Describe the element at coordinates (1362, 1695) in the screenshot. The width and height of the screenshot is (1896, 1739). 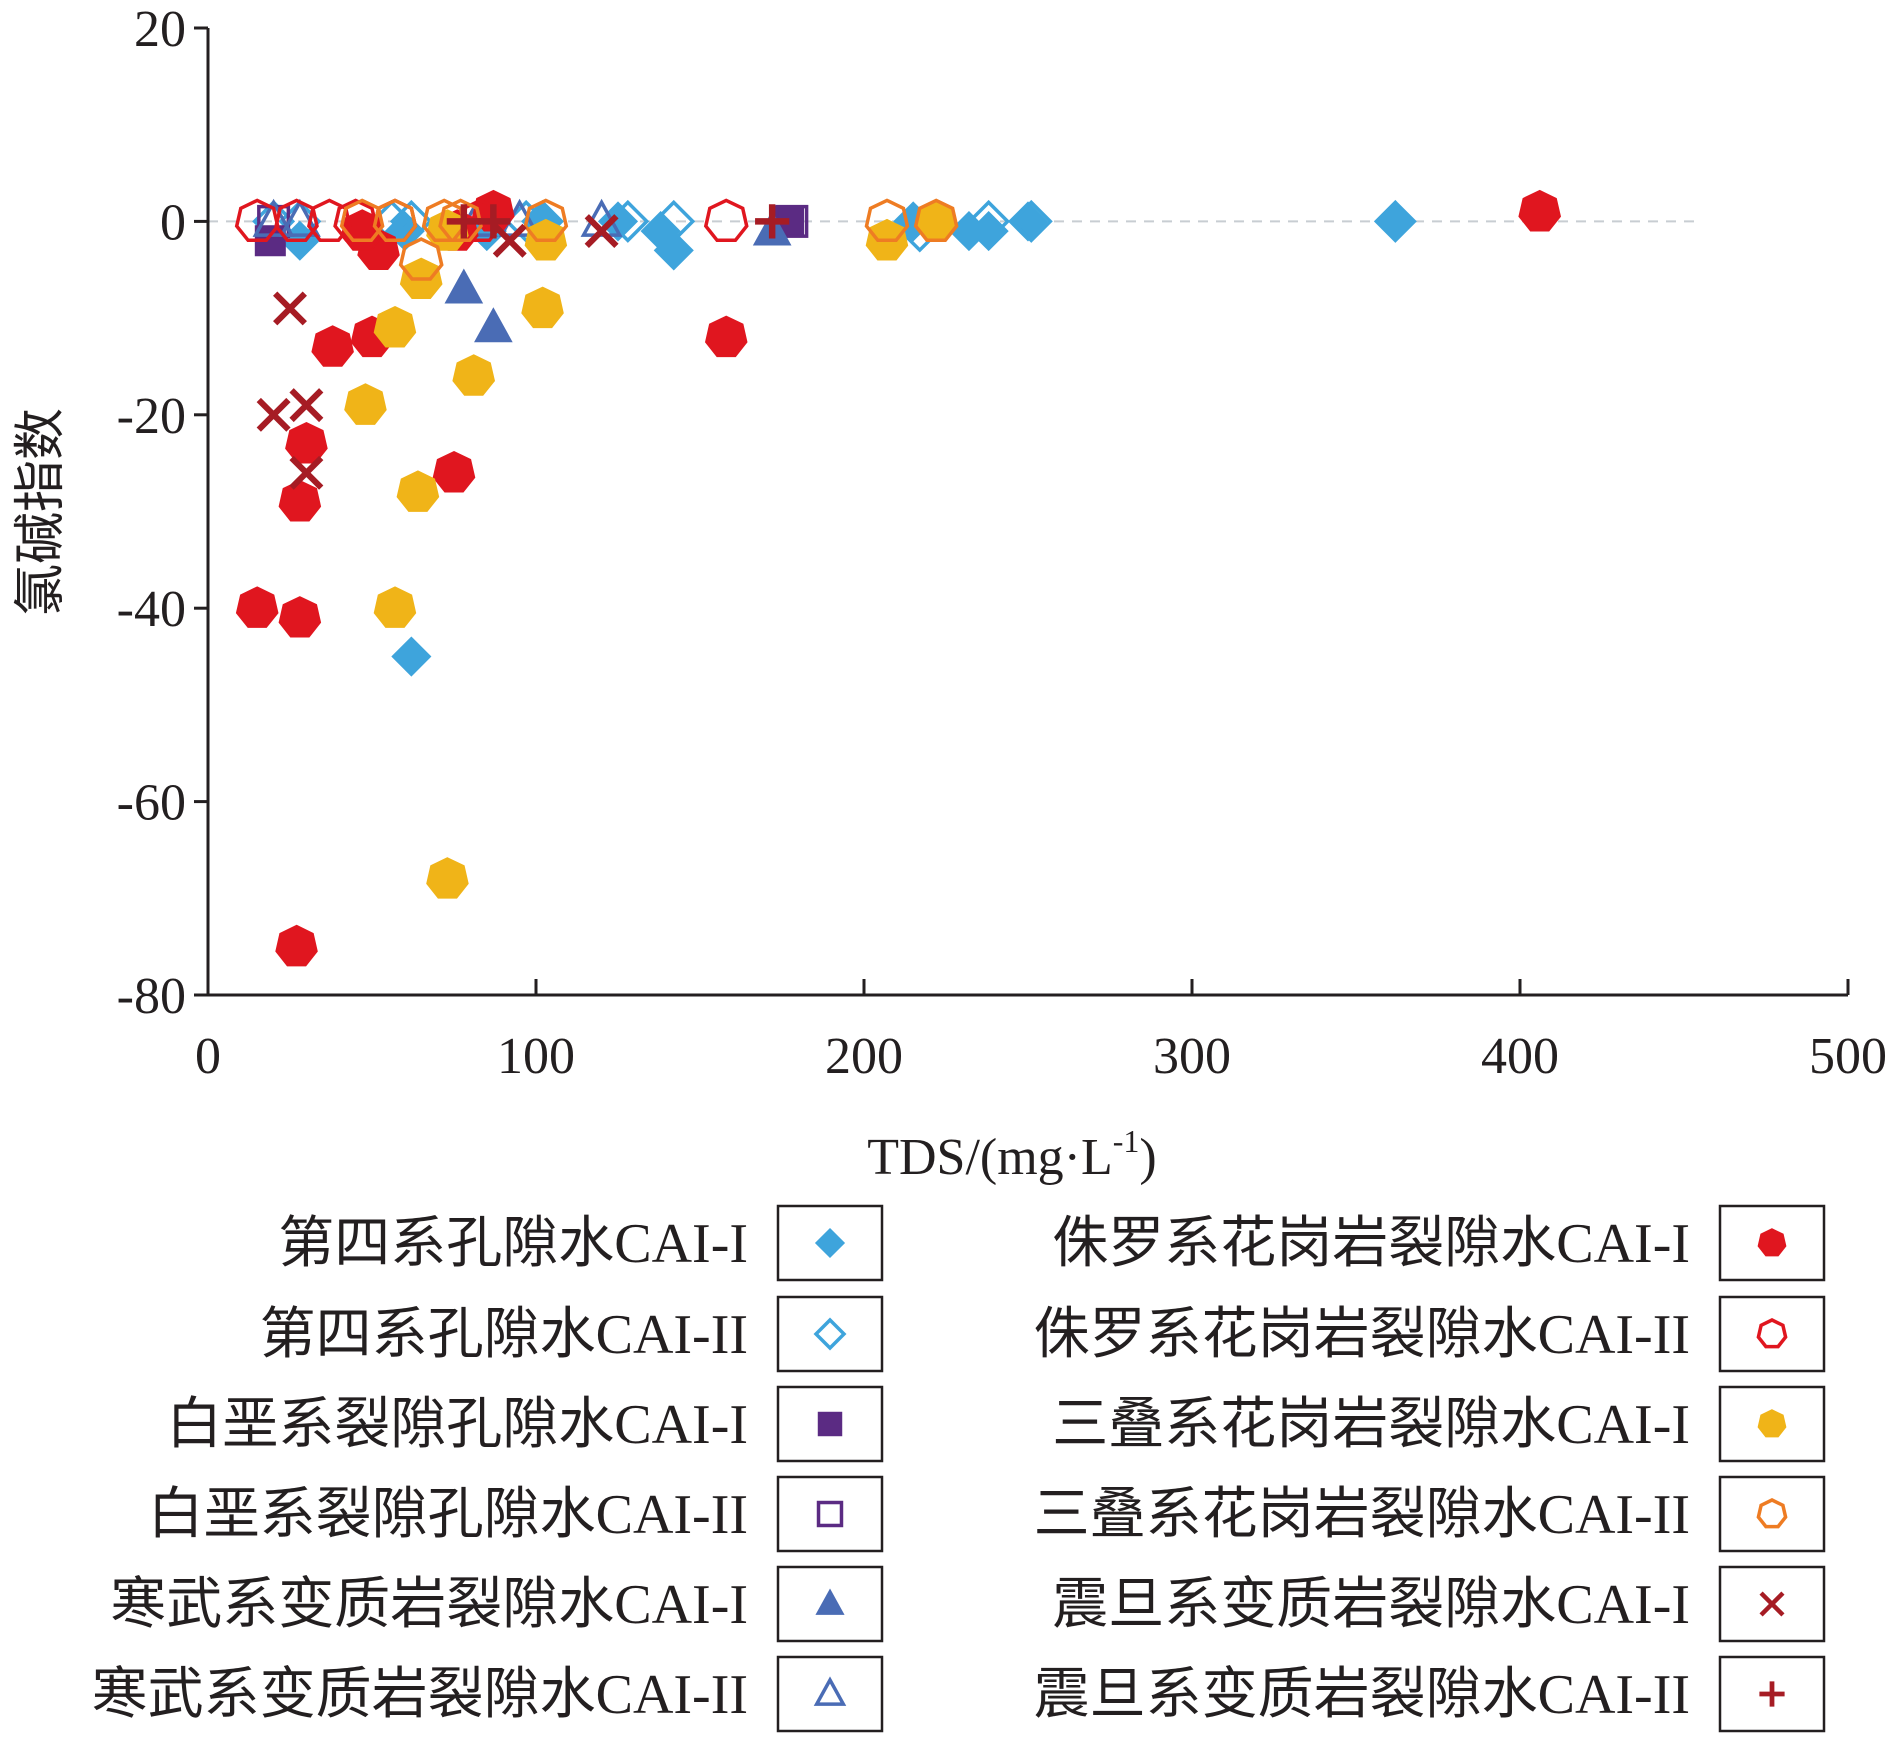
I see `legend-label: 震旦系变质岩裂隙水CAI-II` at that location.